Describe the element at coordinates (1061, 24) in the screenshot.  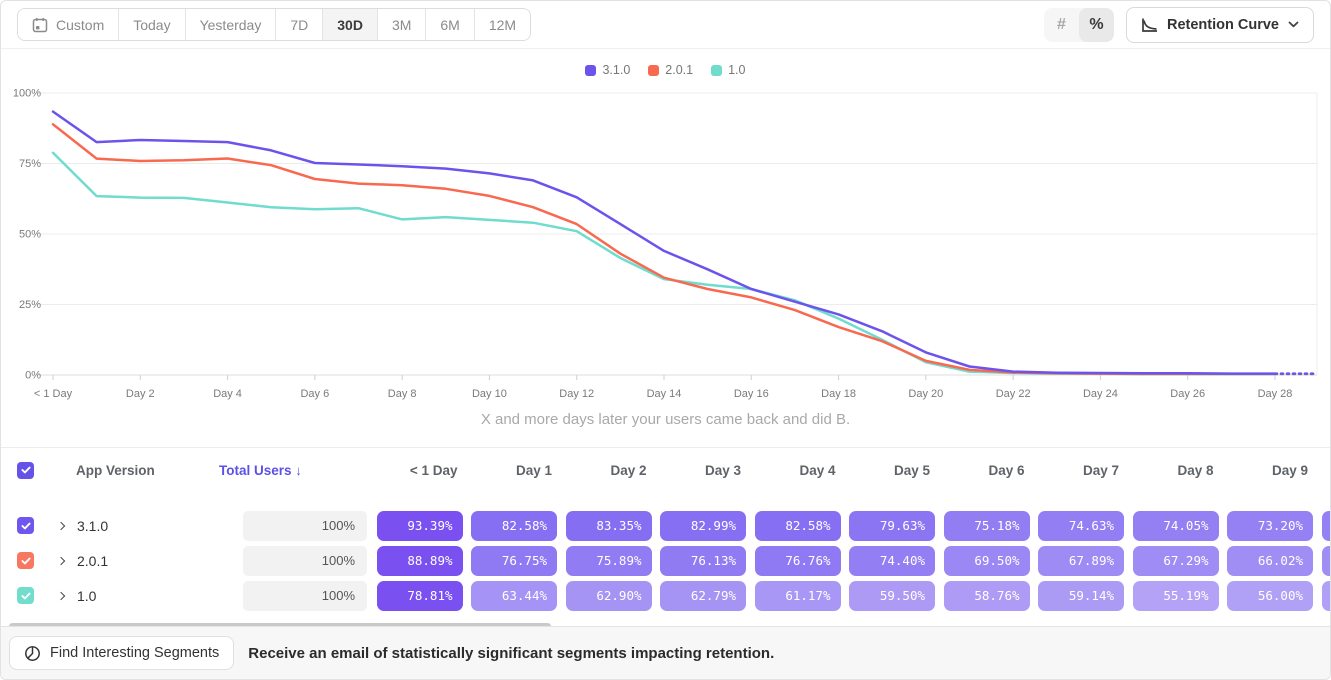
I see `absolute-count-toggle: #` at that location.